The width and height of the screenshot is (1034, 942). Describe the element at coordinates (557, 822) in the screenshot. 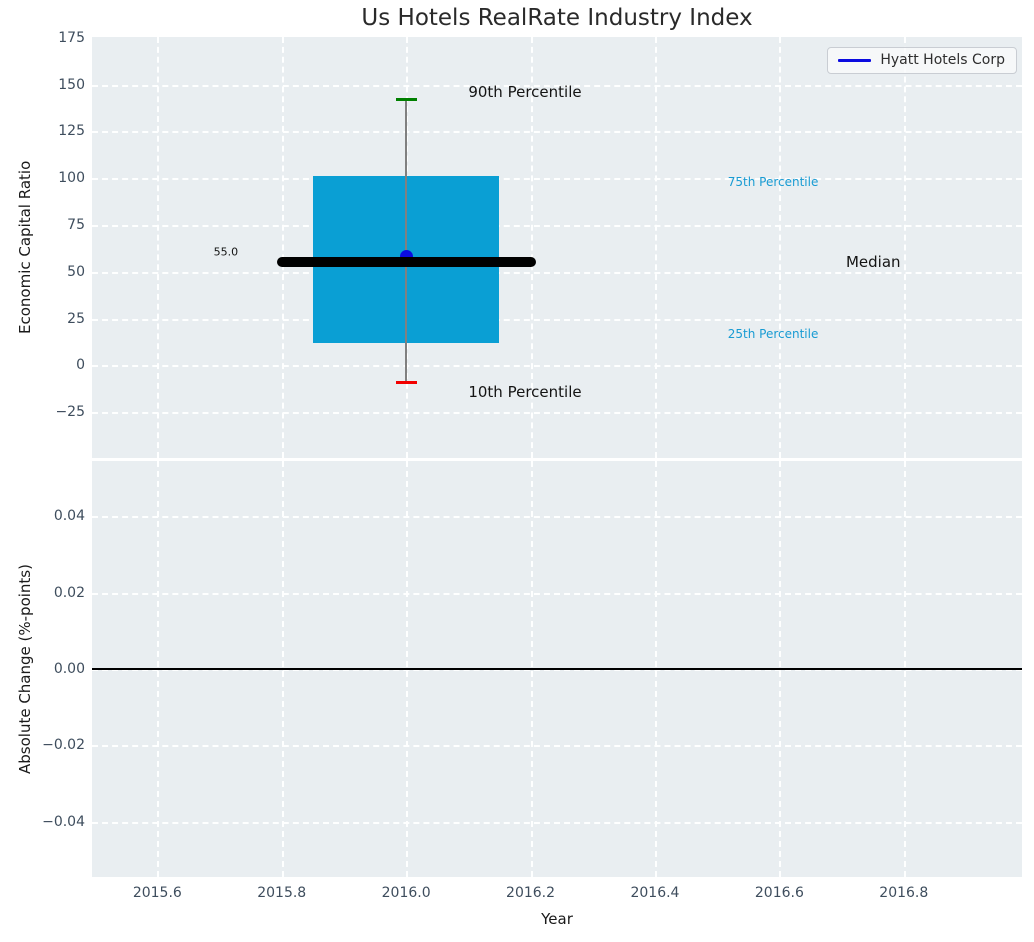

I see `gridline-y-−0.04` at that location.